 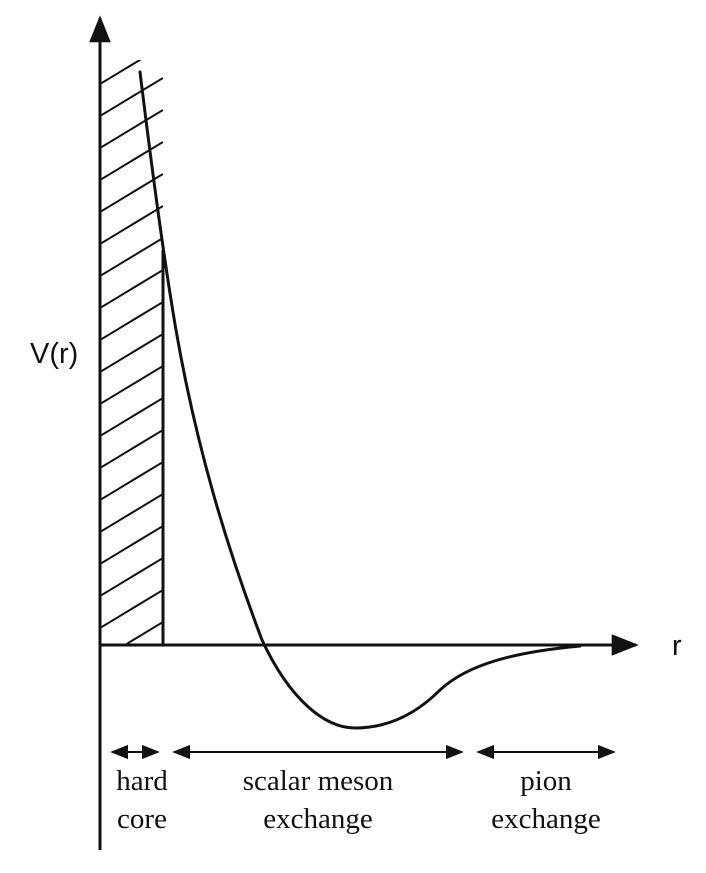 What do you see at coordinates (546, 781) in the screenshot?
I see `pion-label-line1: pion` at bounding box center [546, 781].